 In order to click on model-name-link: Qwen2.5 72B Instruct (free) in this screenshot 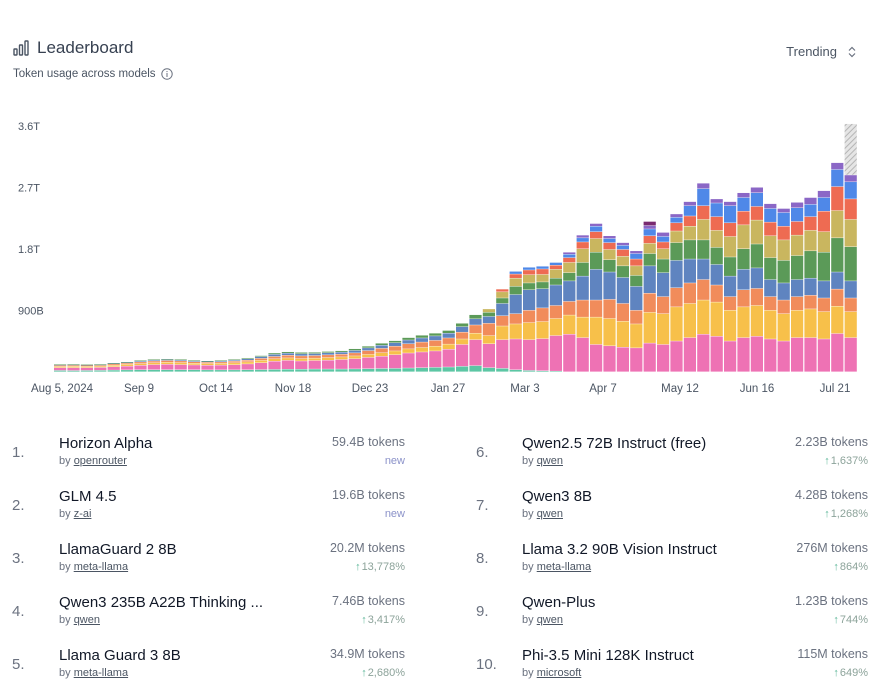, I will do `click(614, 443)`.